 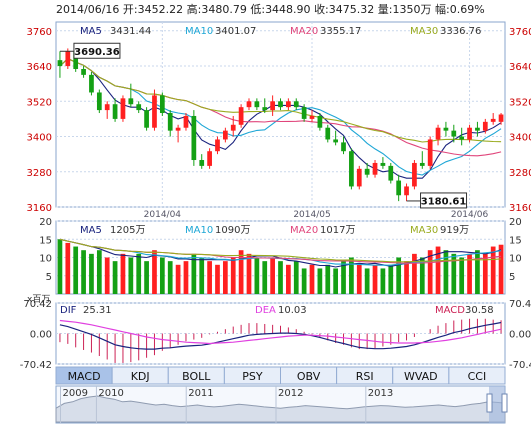 What do you see at coordinates (365, 375) in the screenshot?
I see `tab-rsi: RSI` at bounding box center [365, 375].